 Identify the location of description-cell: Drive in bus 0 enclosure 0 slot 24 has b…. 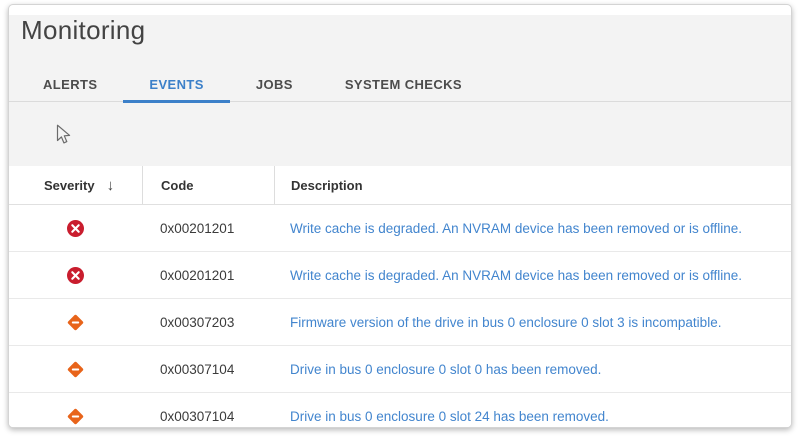
(532, 416).